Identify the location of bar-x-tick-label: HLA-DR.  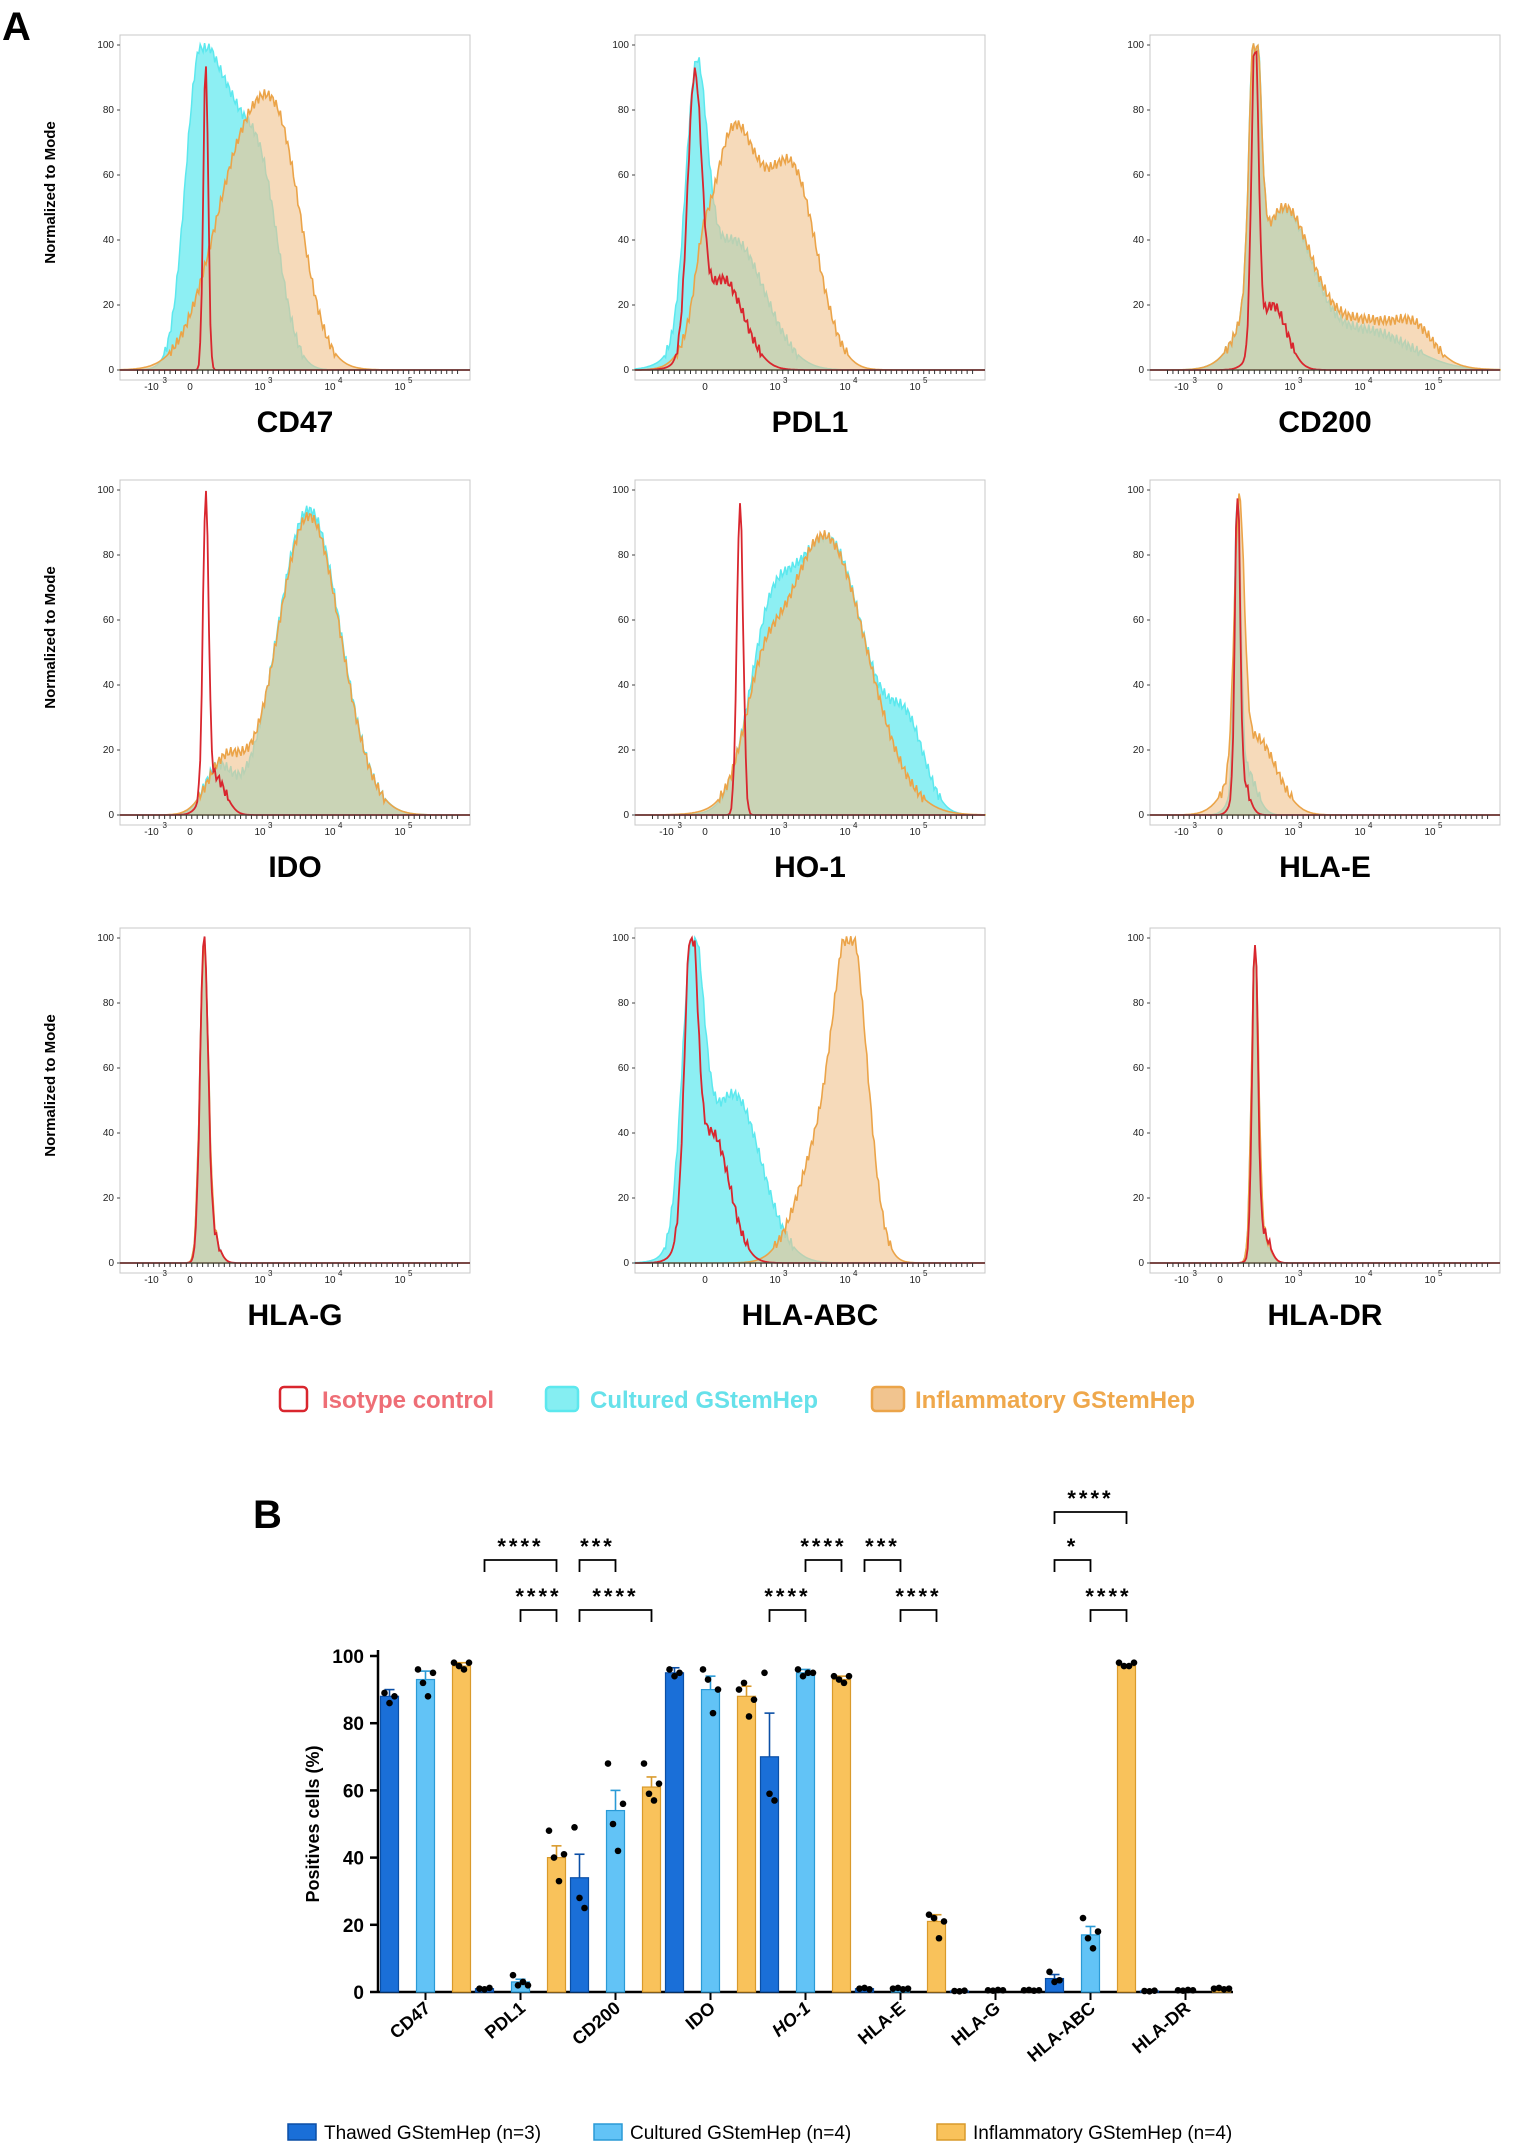
(1161, 2028).